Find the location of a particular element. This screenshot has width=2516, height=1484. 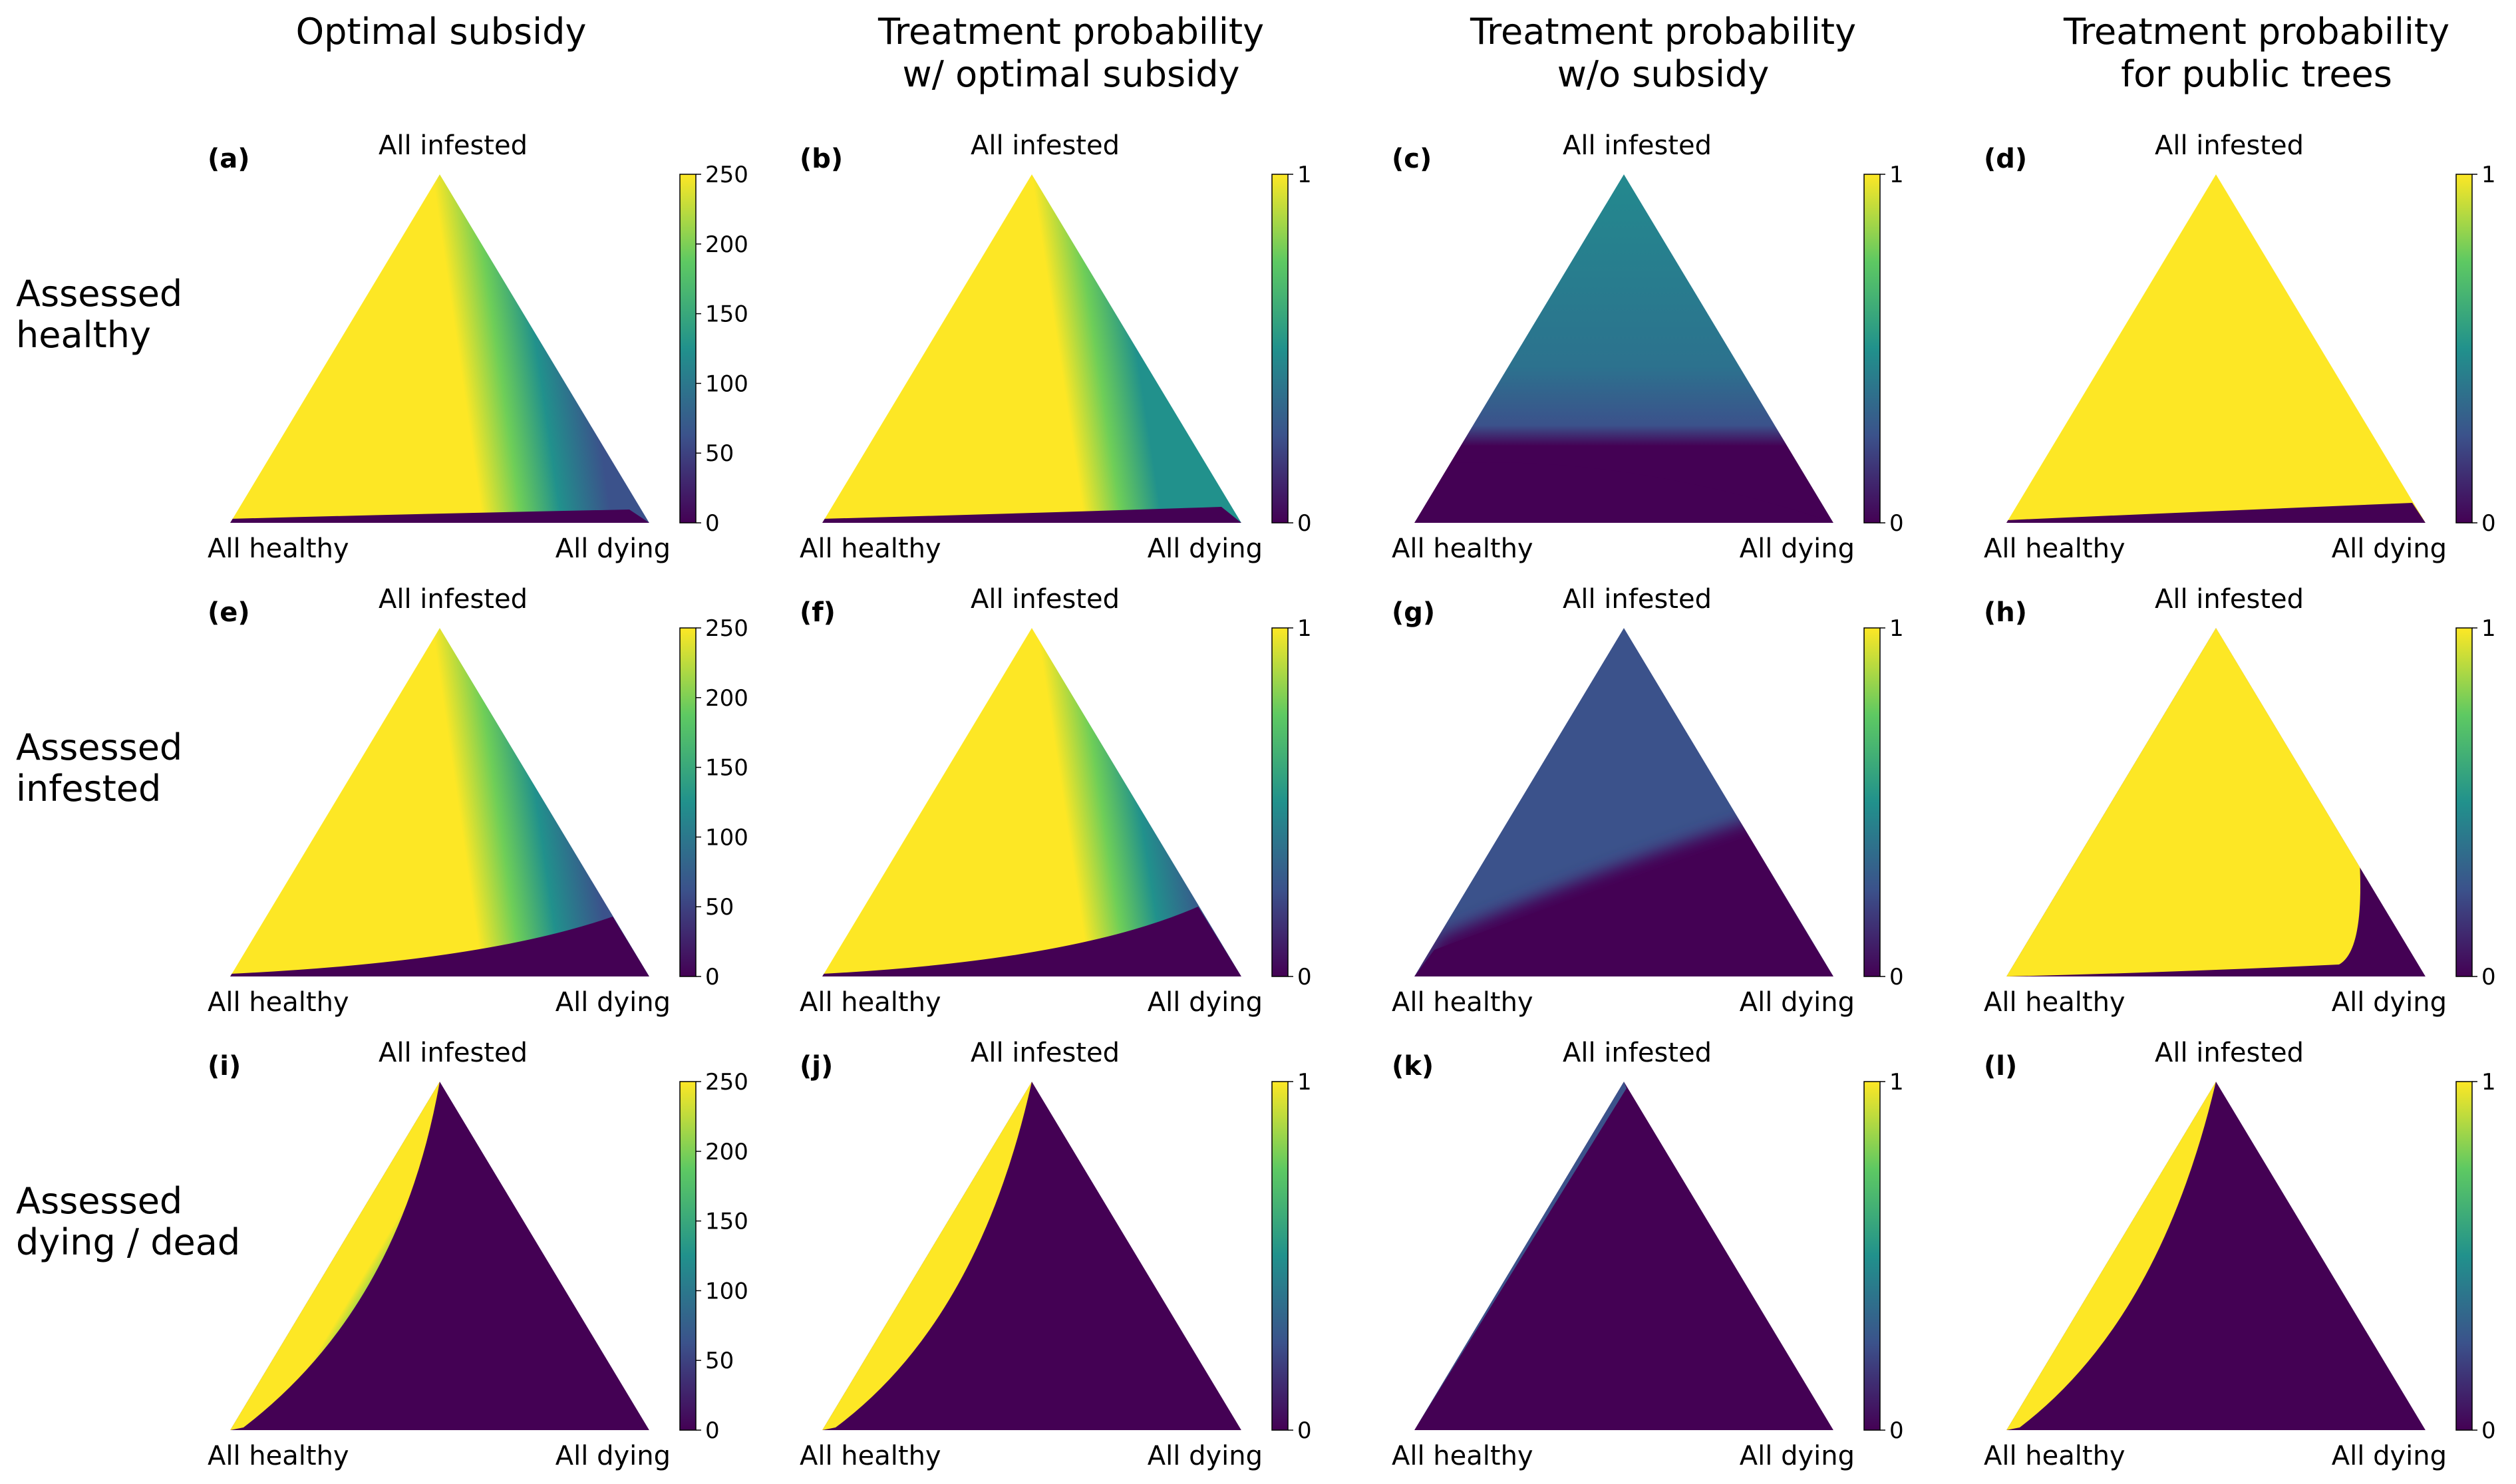

column-title-2-line1: Treatment probability is located at coordinates (1070, 32).